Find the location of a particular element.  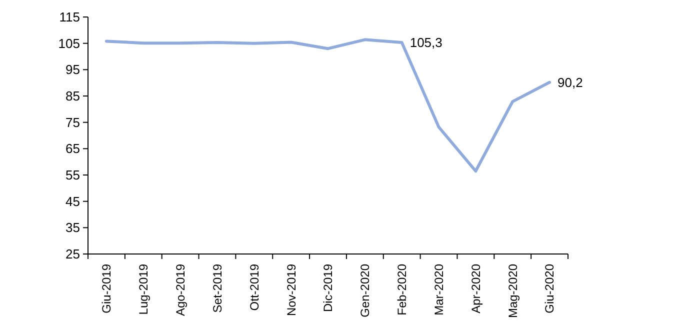

data-label: 105,3 is located at coordinates (426, 42).